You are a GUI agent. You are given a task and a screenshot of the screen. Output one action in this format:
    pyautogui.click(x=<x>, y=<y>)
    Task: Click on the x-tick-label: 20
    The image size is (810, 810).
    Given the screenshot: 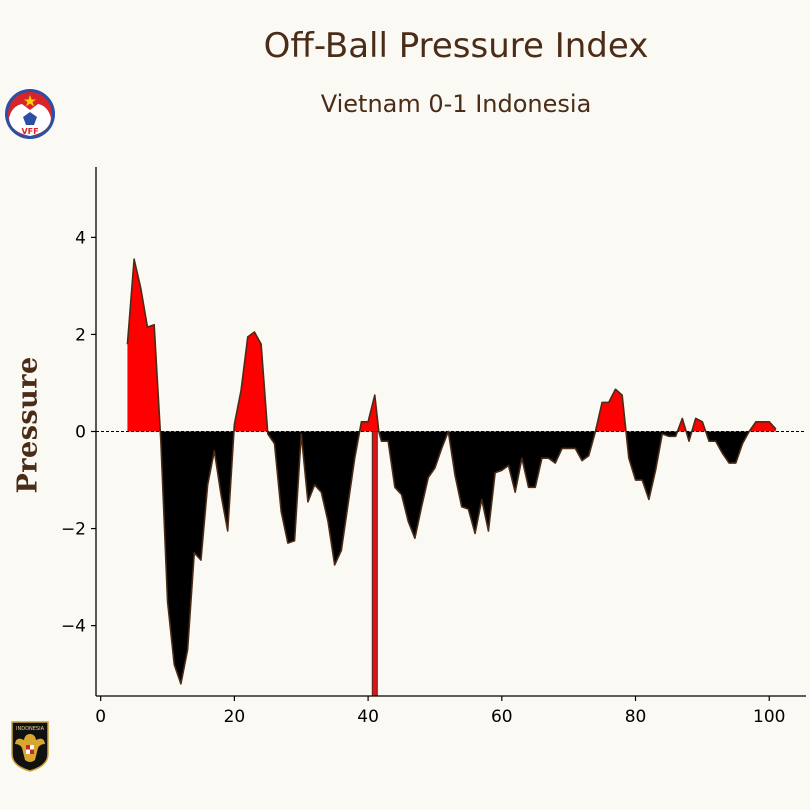 What is the action you would take?
    pyautogui.click(x=235, y=717)
    